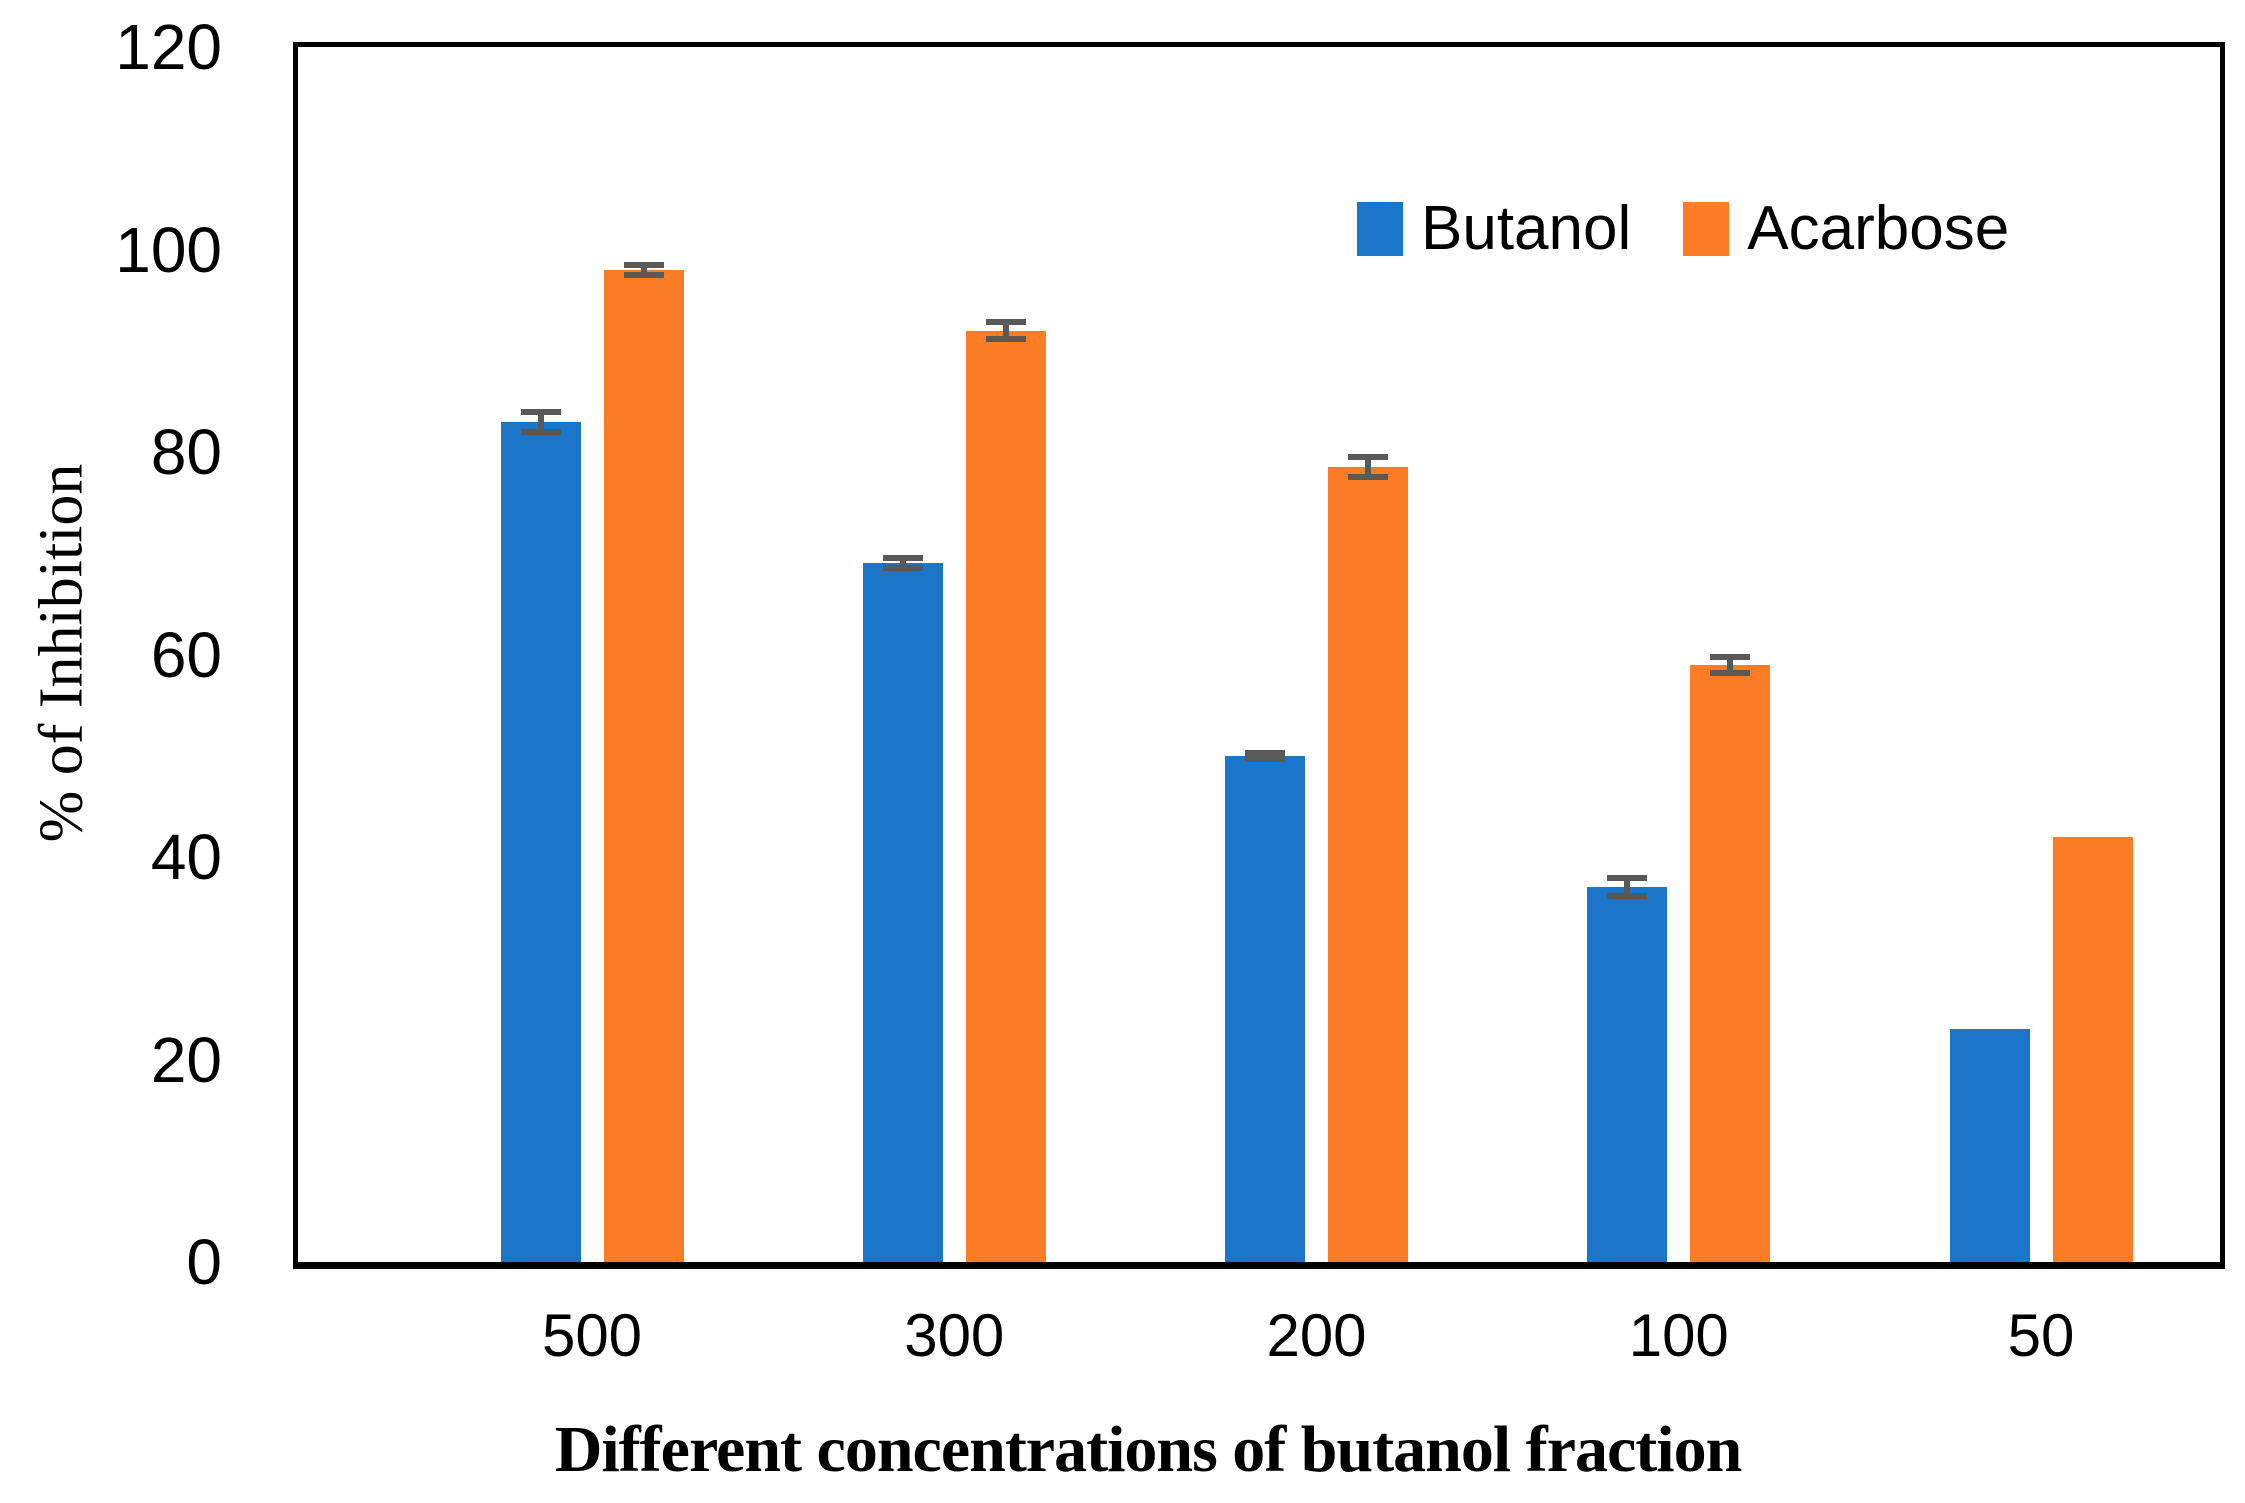 The image size is (2245, 1503). I want to click on legend: Butanol Acarbose, so click(1683, 229).